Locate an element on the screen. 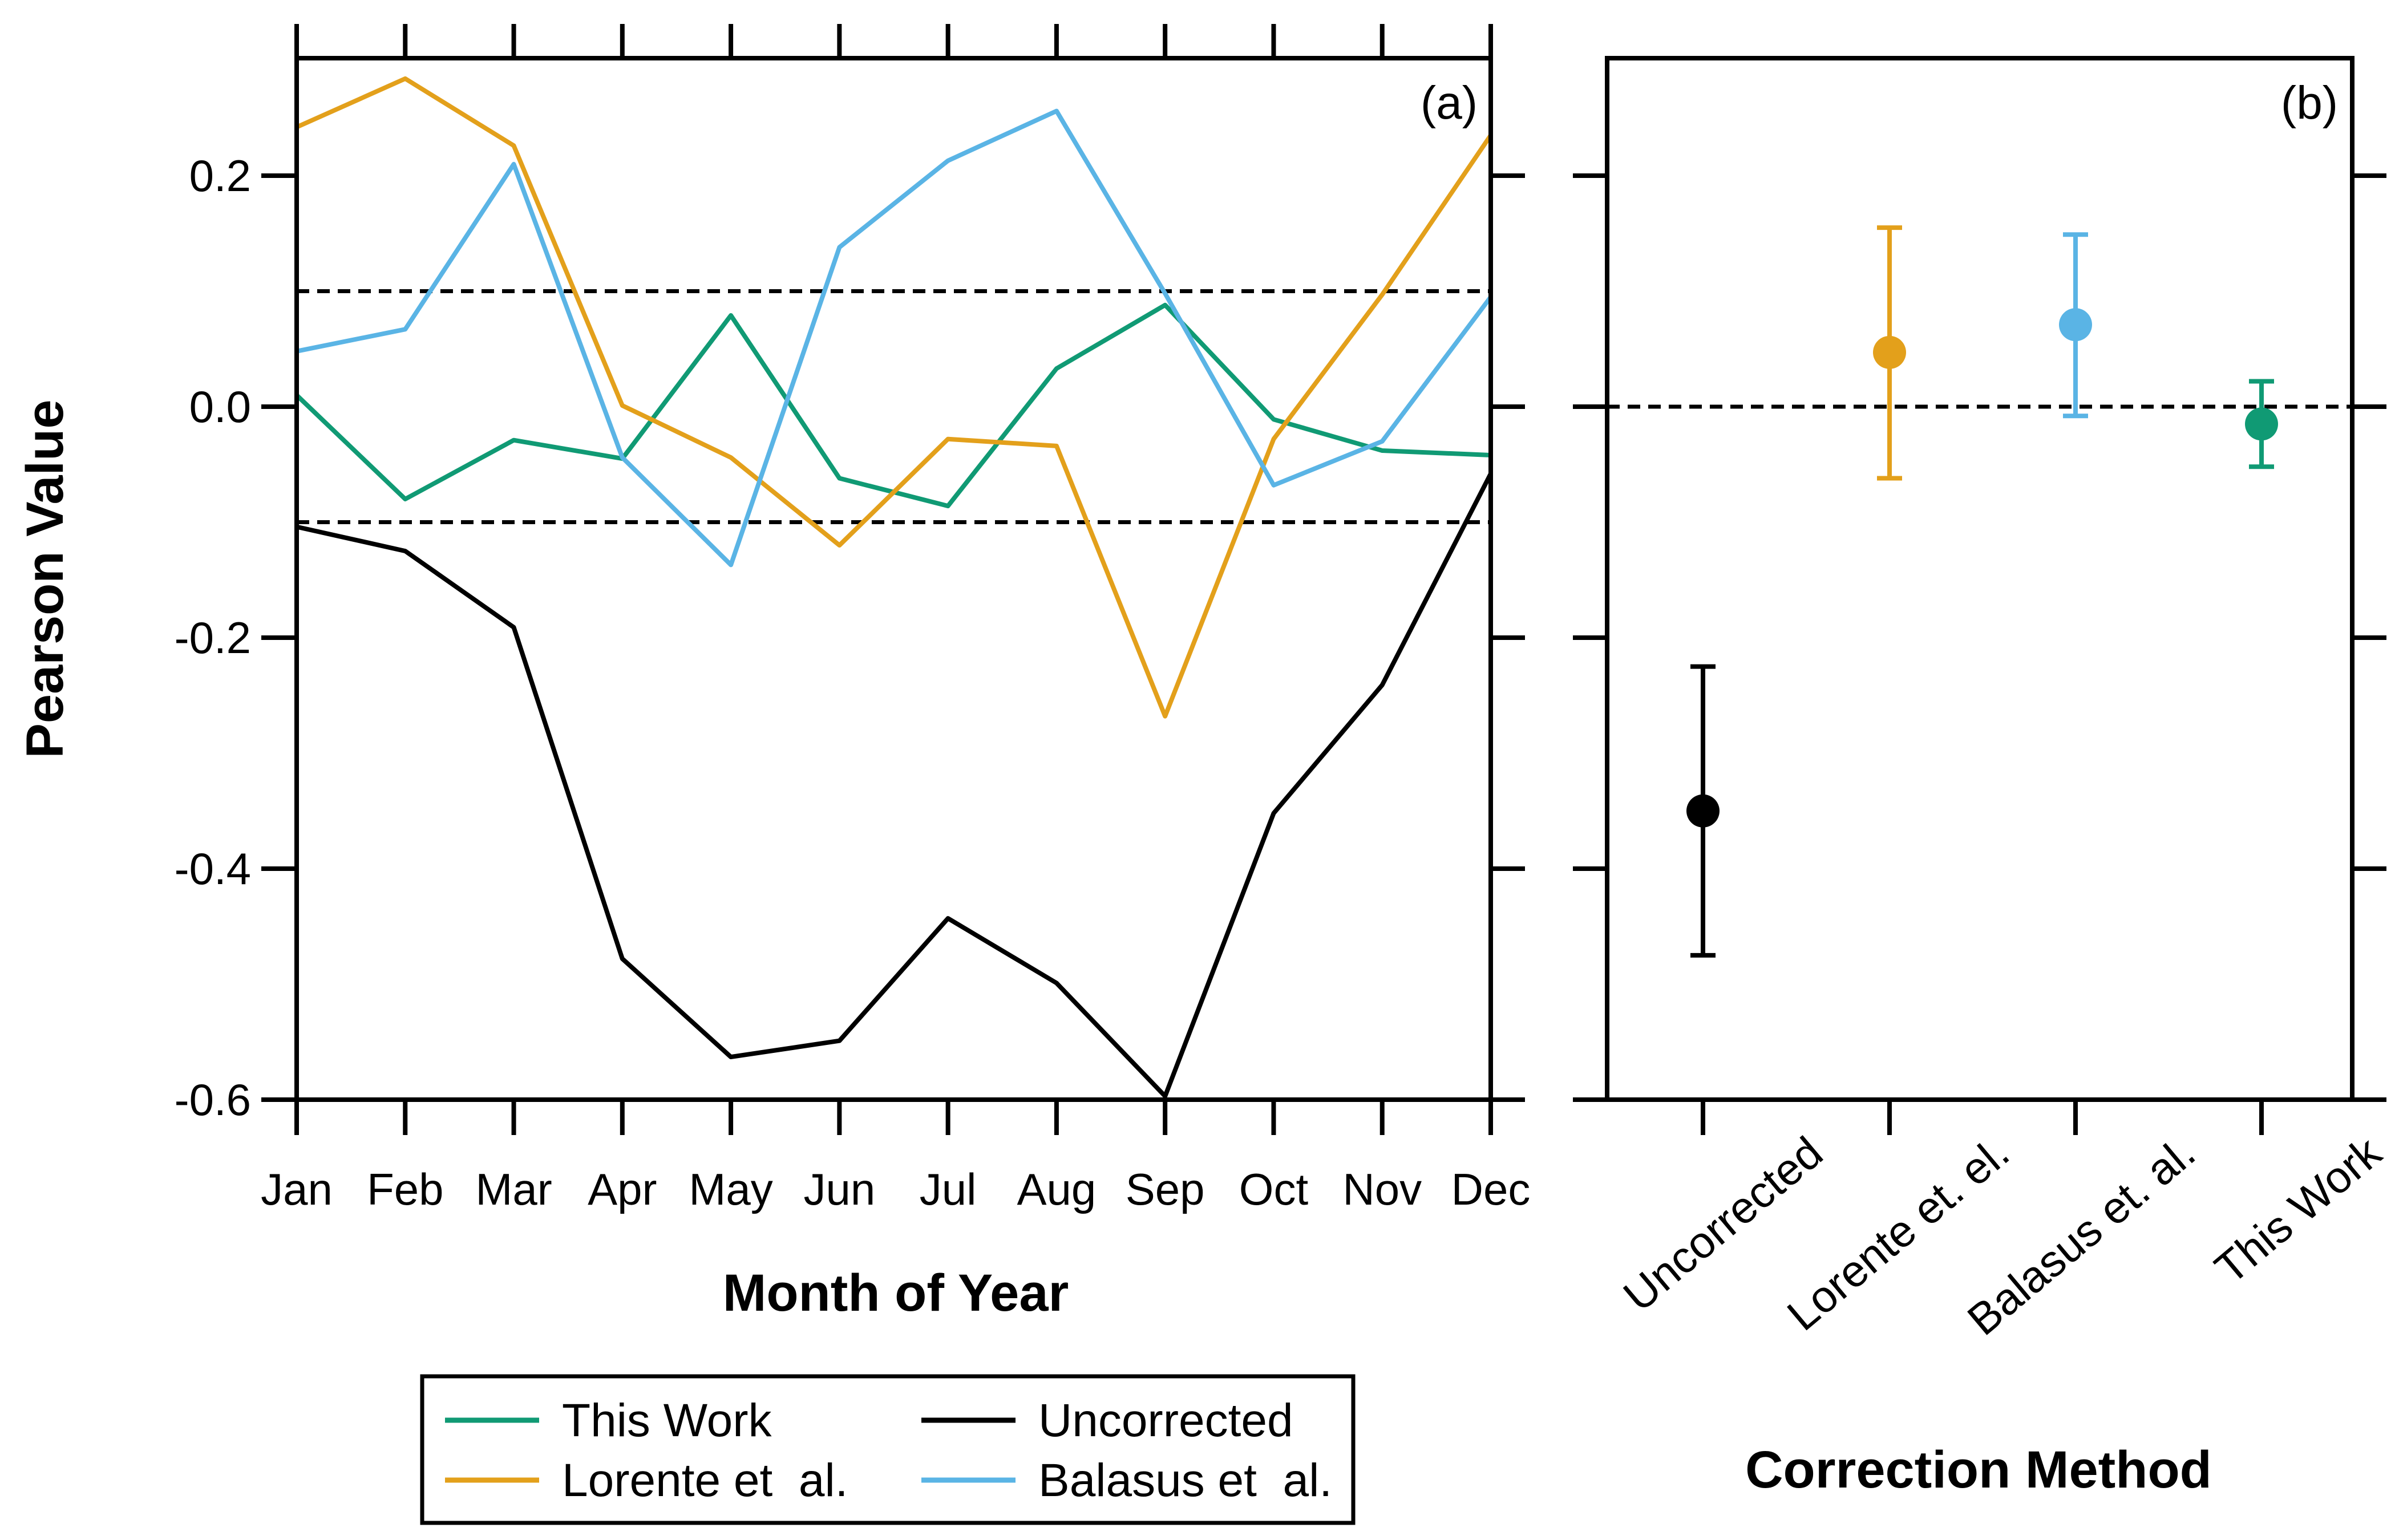 Image resolution: width=2399 pixels, height=1540 pixels. x-tick-labels: Jan Feb Mar Apr May Jun Jul Aug Sep Oct Nov Dec is located at coordinates (895, 1189).